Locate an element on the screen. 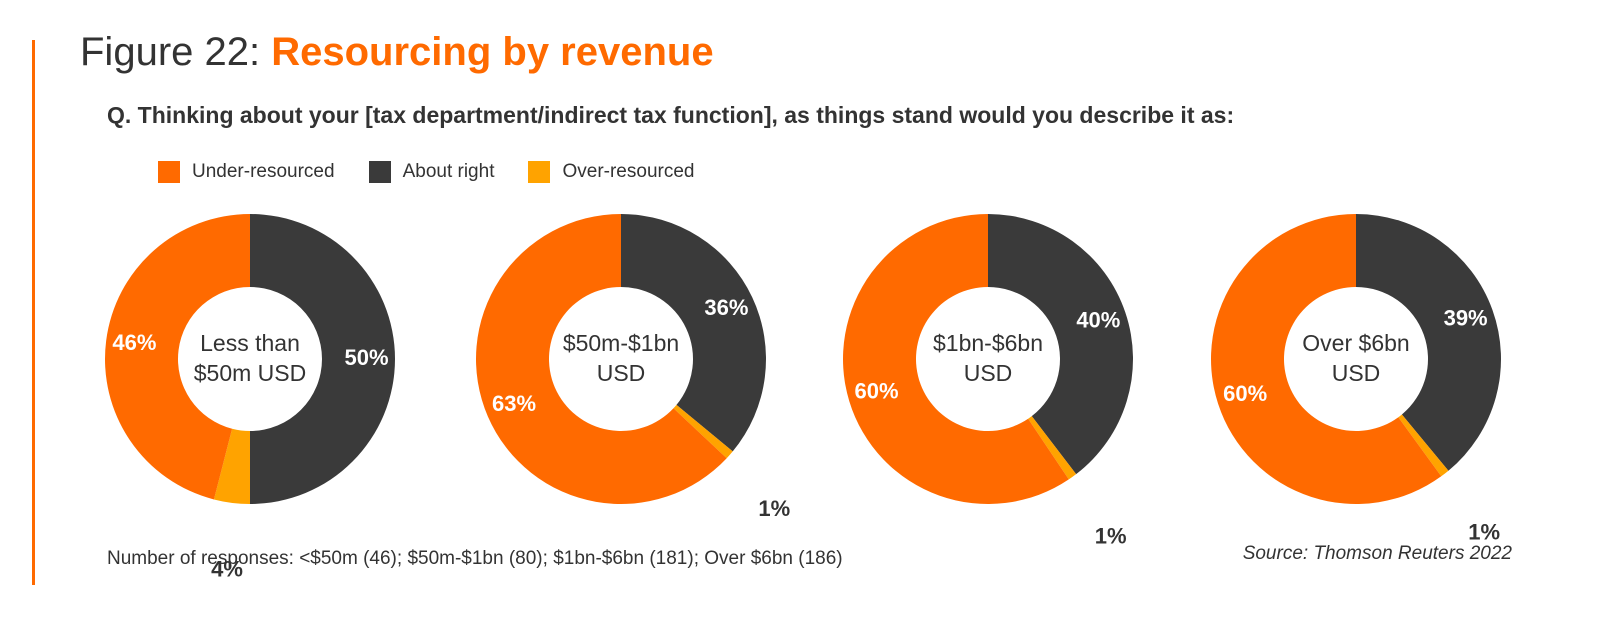  donut-1-label-over-resourced: 4% is located at coordinates (227, 568).